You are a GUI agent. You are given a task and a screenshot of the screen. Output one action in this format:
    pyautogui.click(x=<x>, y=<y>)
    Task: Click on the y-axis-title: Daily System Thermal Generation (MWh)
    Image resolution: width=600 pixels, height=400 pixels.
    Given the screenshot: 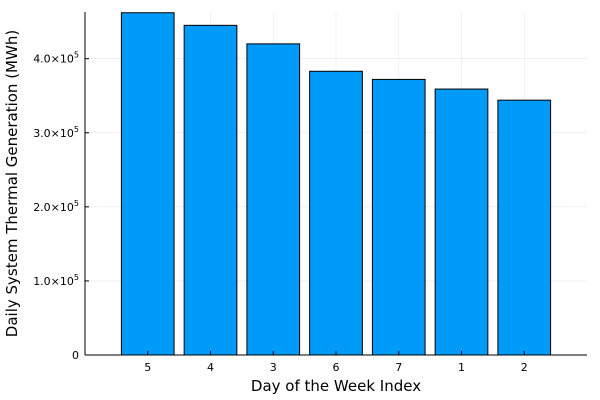 What is the action you would take?
    pyautogui.click(x=12, y=183)
    